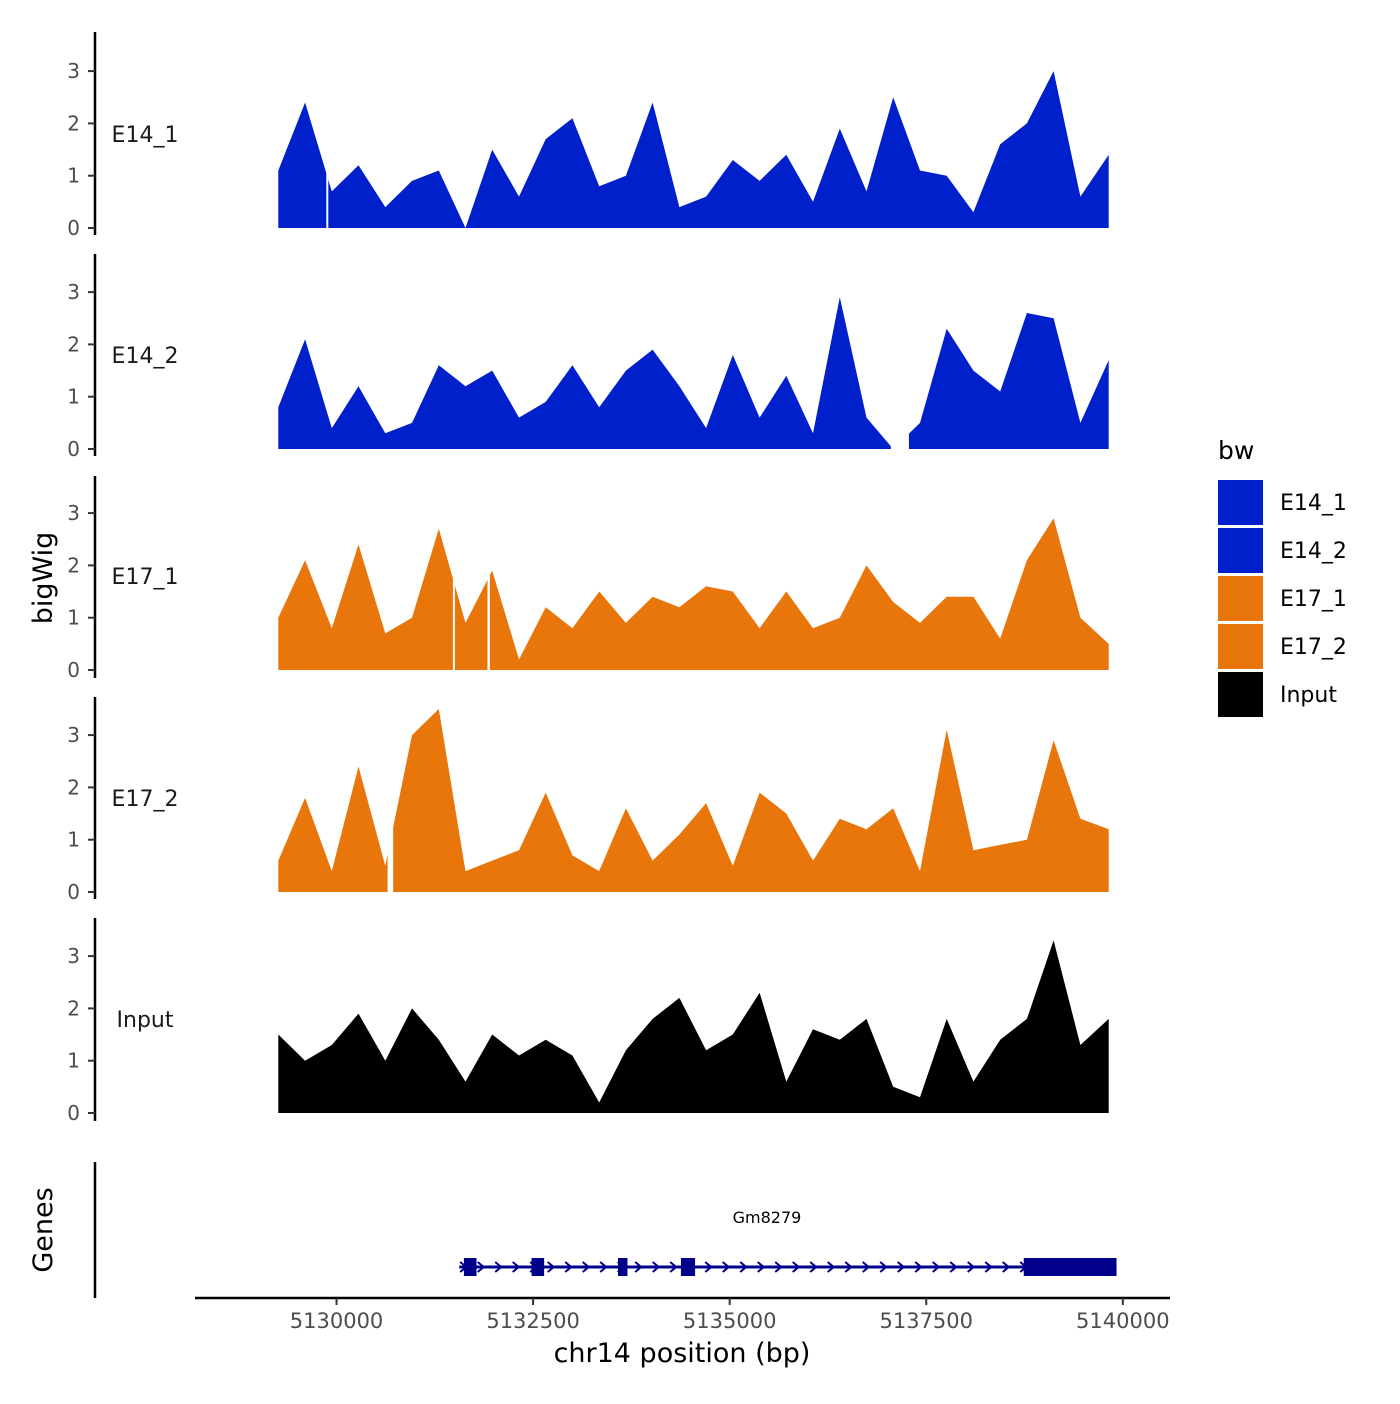 The height and width of the screenshot is (1404, 1400). I want to click on legend-label: E14_2, so click(1313, 551).